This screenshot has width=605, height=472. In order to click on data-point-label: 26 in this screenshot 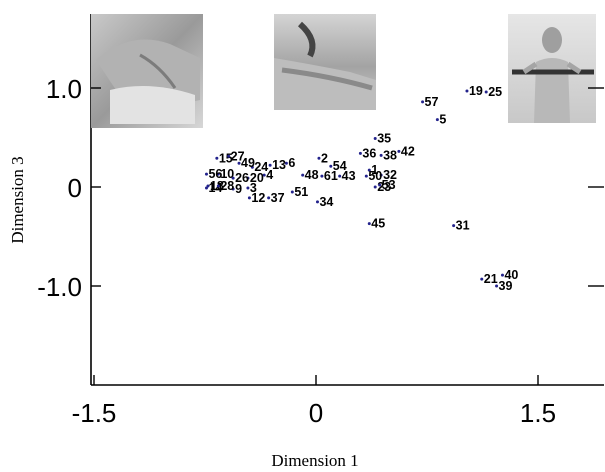, I will do `click(242, 178)`.